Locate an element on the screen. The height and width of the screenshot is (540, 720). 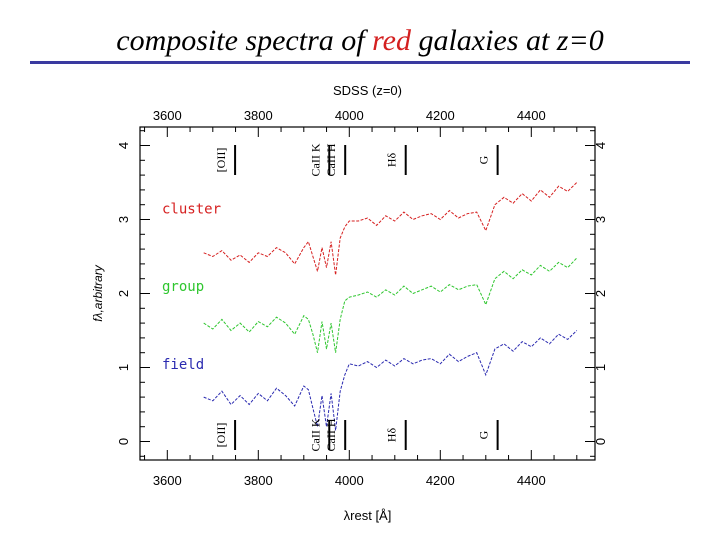
x-tick-label-bottom: 4200 is located at coordinates (440, 480).